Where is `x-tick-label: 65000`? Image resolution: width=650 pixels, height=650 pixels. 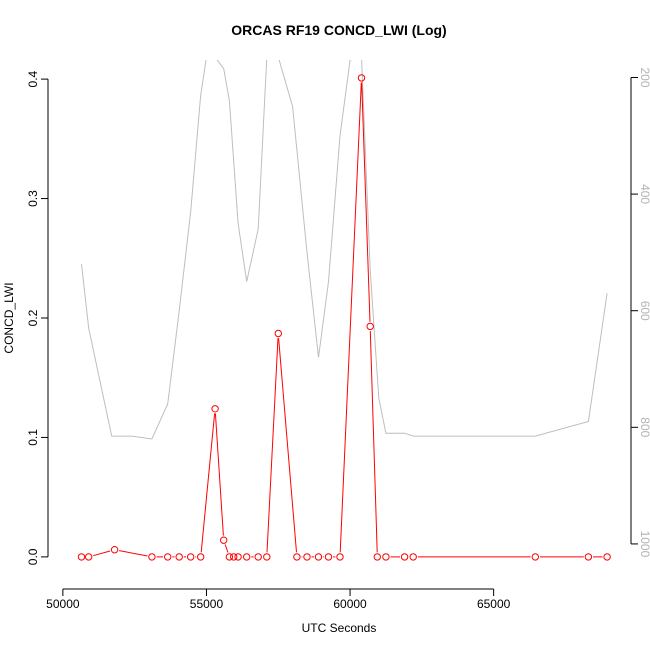 x-tick-label: 65000 is located at coordinates (494, 604).